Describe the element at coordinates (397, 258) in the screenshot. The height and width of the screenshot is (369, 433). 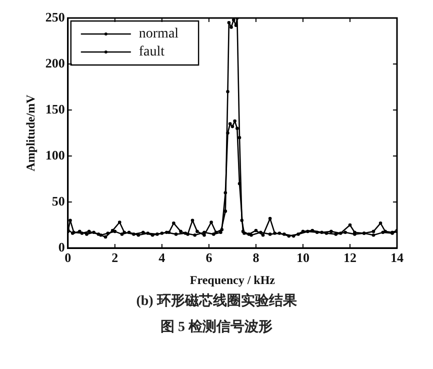
I see `x-tick-label: 14` at that location.